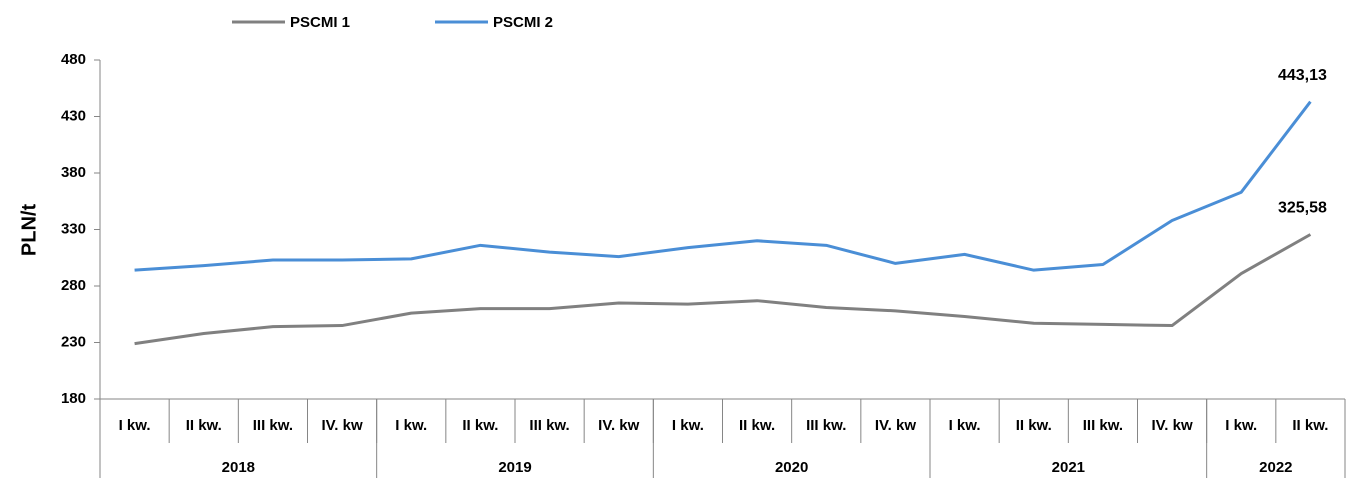 This screenshot has width=1346, height=478. Describe the element at coordinates (73, 341) in the screenshot. I see `y-tick-label: 230` at that location.